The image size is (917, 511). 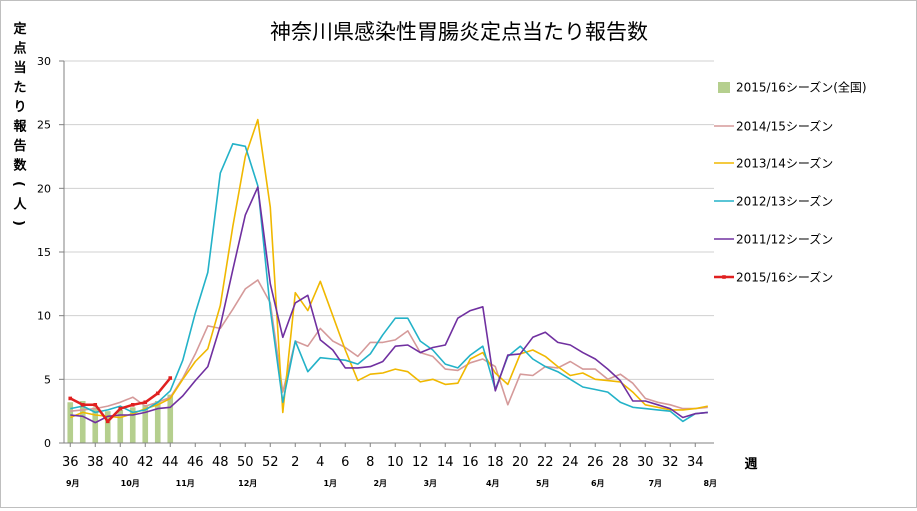 I want to click on legend-label: 2013/14シーズン, so click(x=784, y=163).